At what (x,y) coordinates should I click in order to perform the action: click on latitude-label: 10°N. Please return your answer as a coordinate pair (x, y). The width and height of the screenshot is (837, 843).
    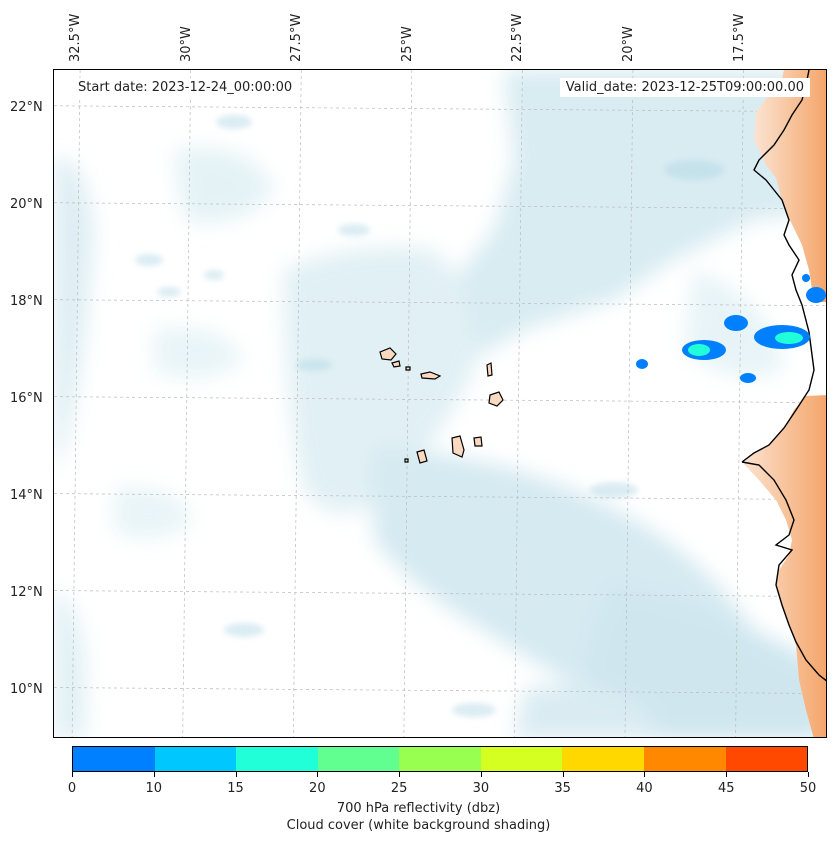
    Looking at the image, I should click on (26, 689).